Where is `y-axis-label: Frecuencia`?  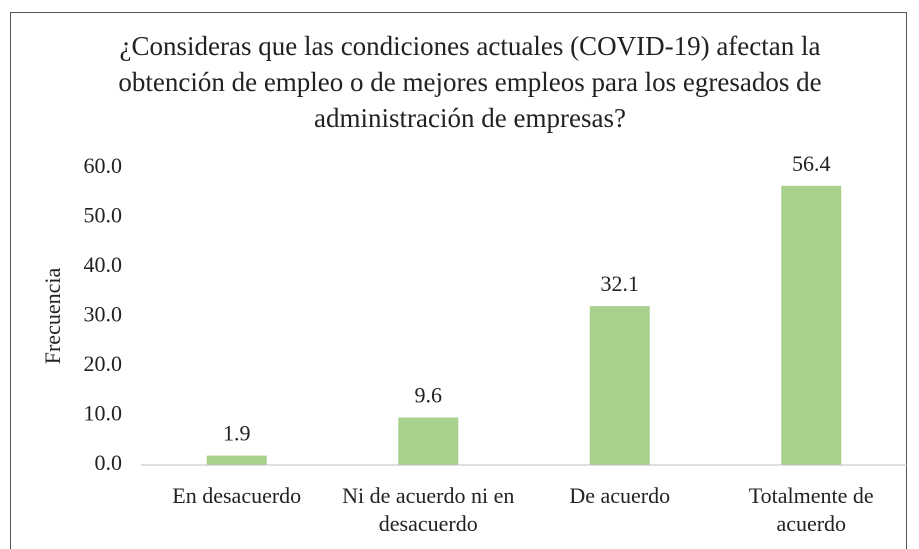
y-axis-label: Frecuencia is located at coordinates (52, 316).